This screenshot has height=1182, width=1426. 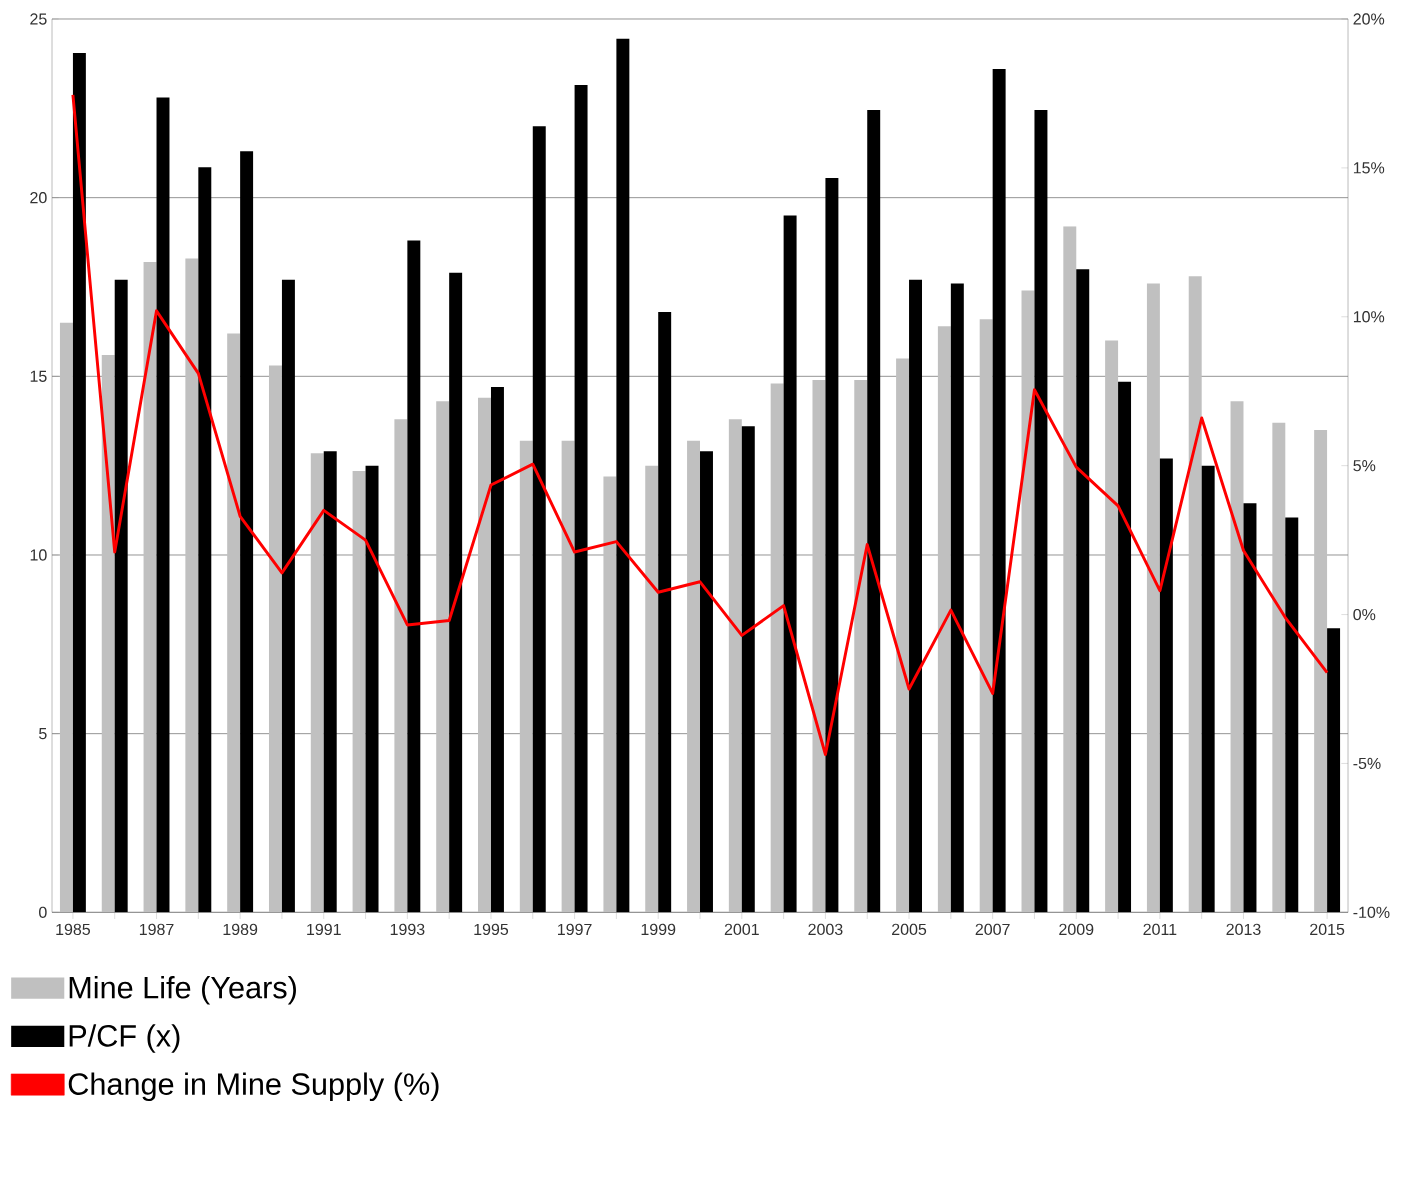 I want to click on legend-label: P/CF (x), so click(x=124, y=1038).